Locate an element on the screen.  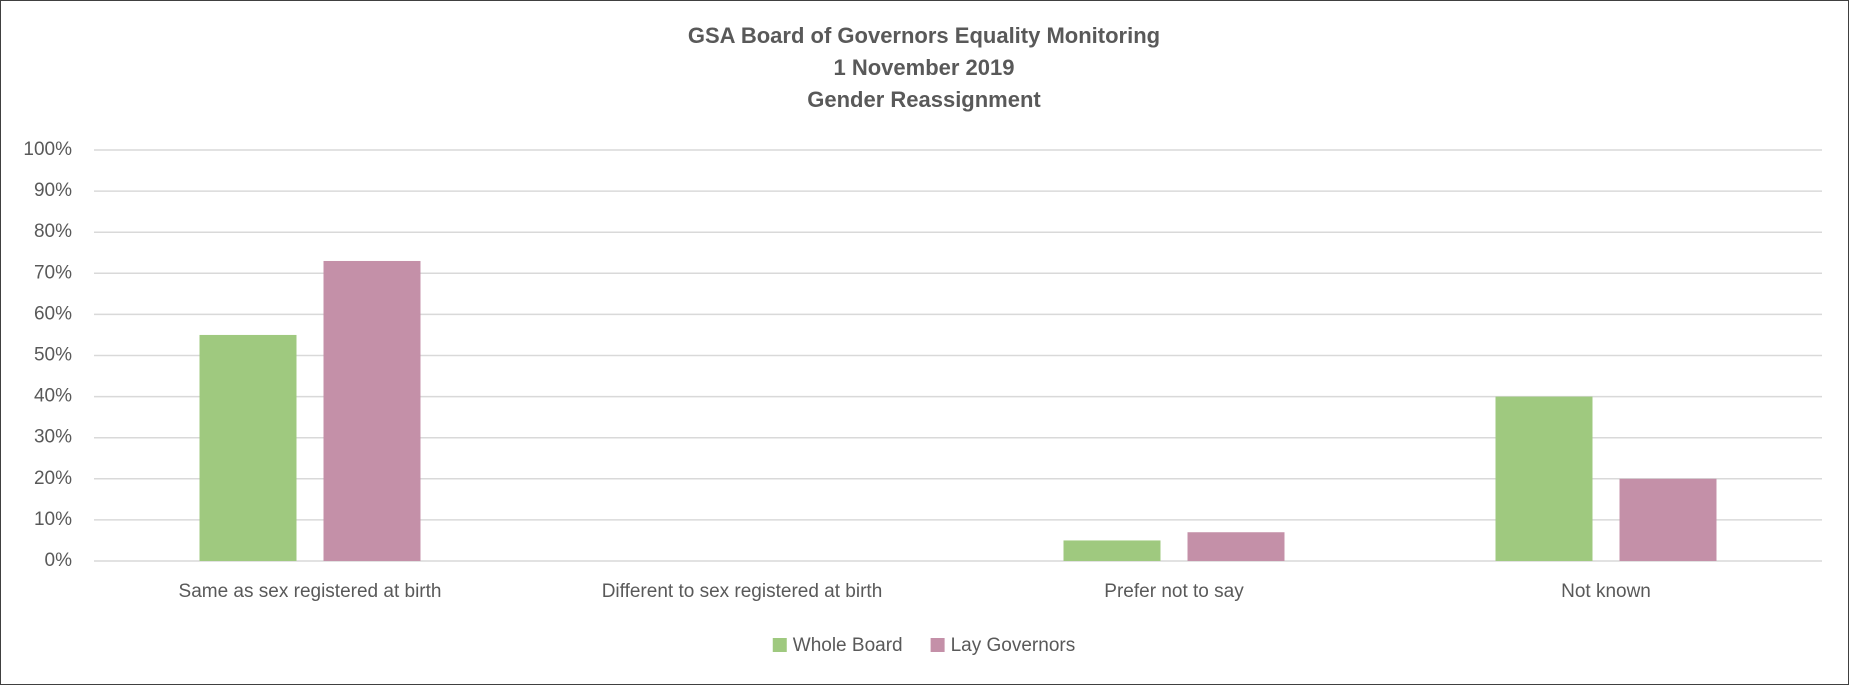
y-tick-label: 50% is located at coordinates (53, 355).